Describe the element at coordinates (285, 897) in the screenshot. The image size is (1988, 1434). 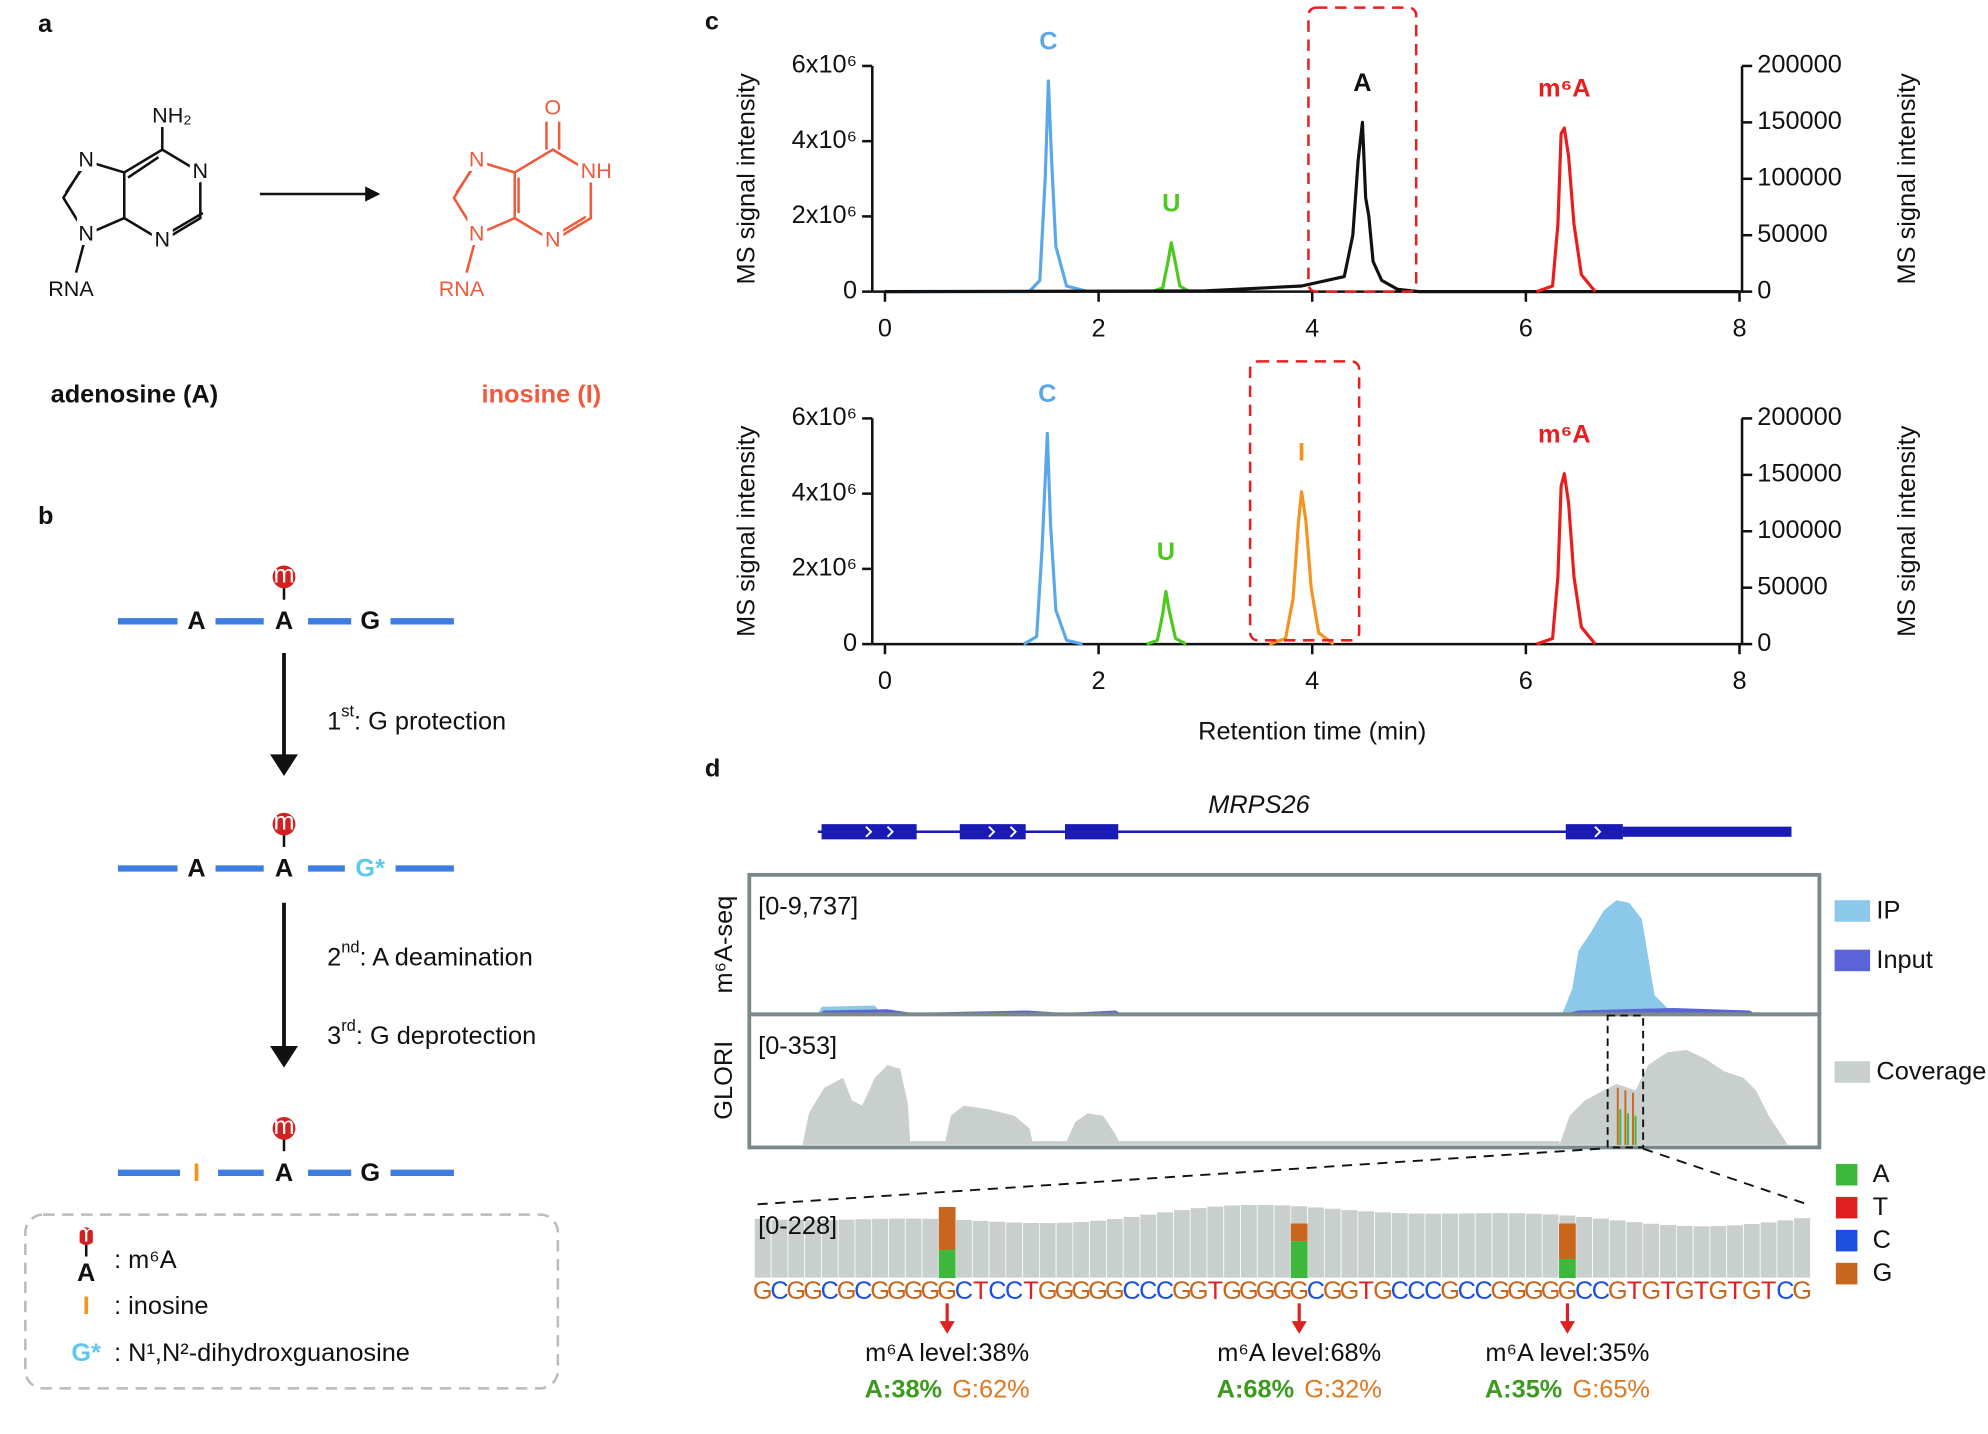
I see `rna-strands` at that location.